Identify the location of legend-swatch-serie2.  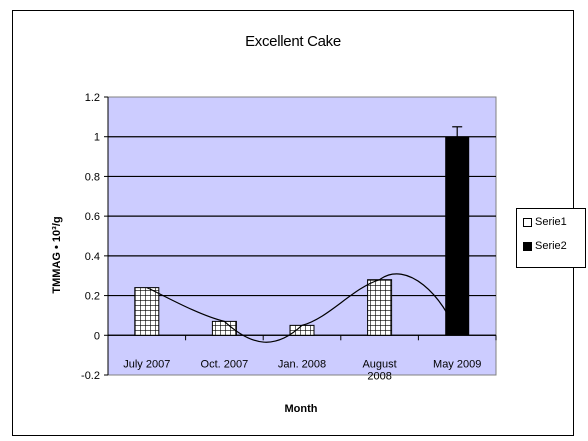
(527, 246).